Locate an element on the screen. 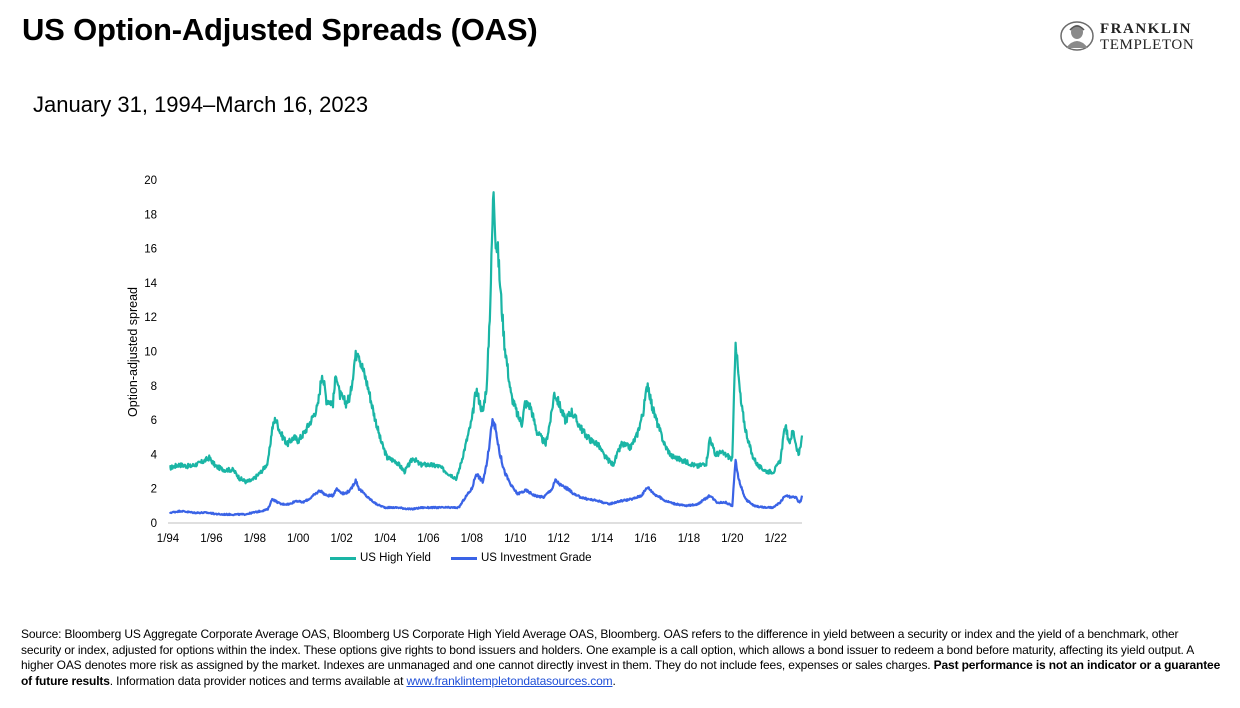 Image resolution: width=1240 pixels, height=708 pixels. chart-legend: US High Yield US Investment Grade is located at coordinates (461, 558).